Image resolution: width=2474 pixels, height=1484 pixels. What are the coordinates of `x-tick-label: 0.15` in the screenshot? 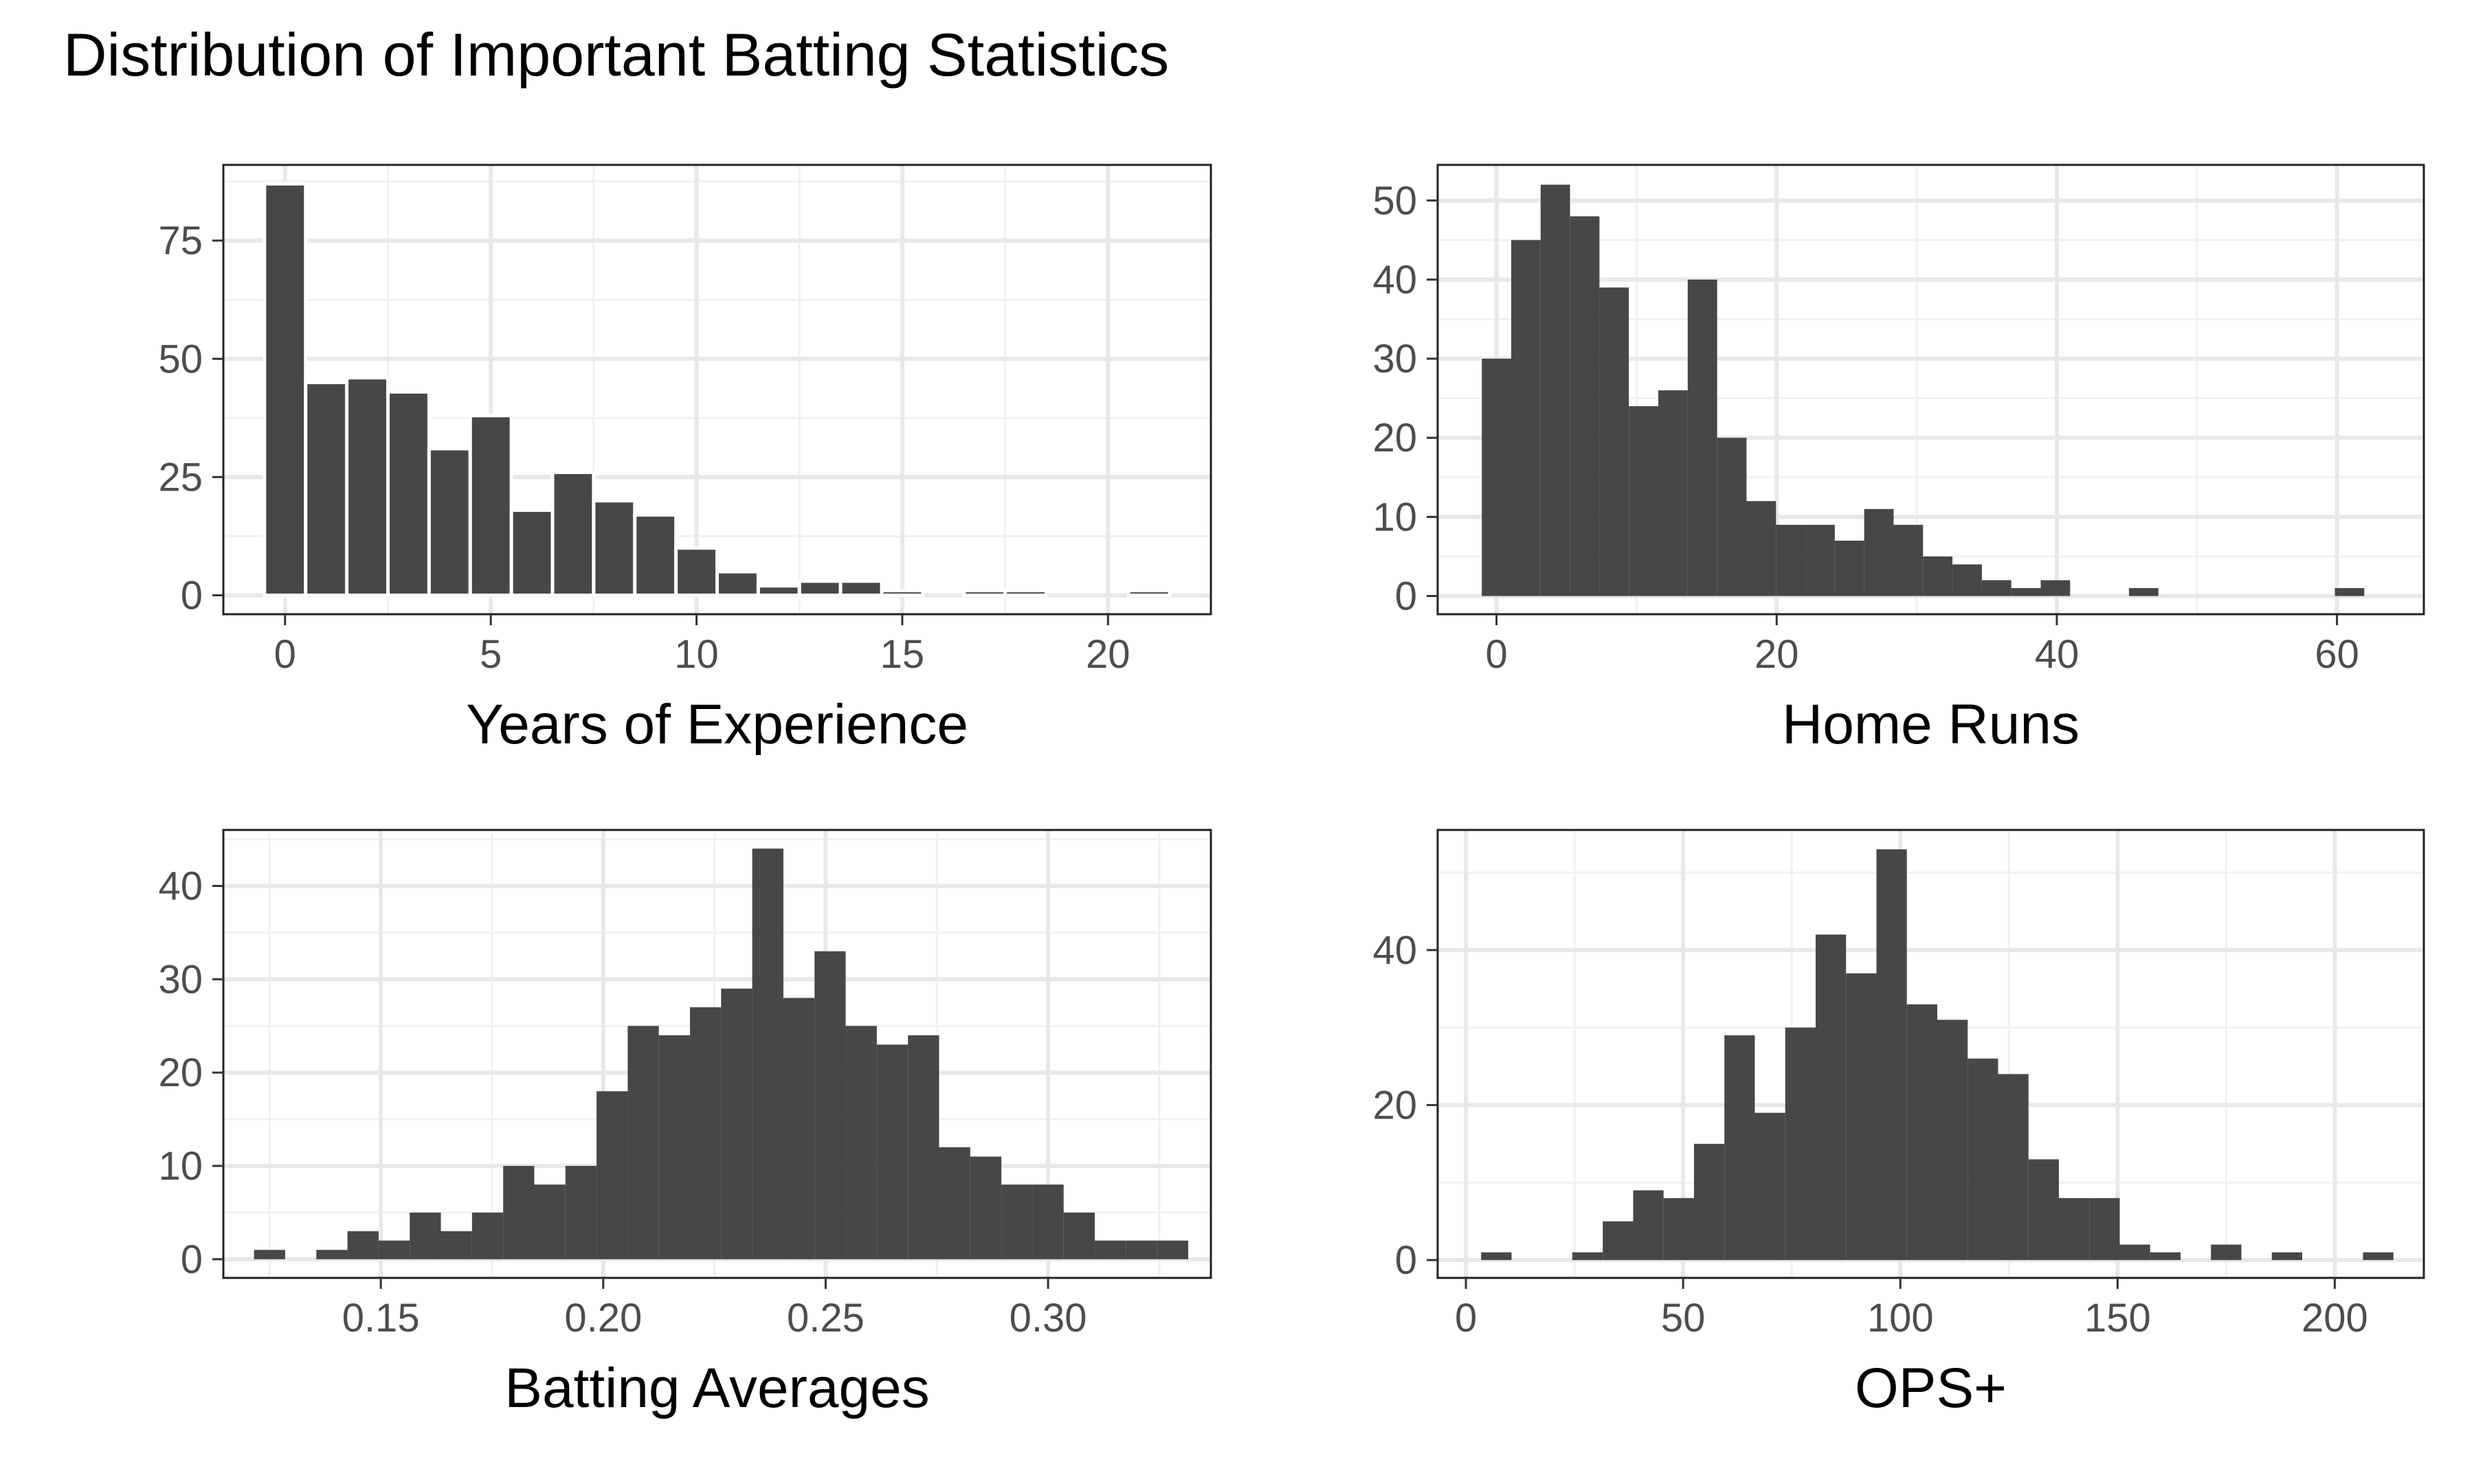 It's located at (381, 1318).